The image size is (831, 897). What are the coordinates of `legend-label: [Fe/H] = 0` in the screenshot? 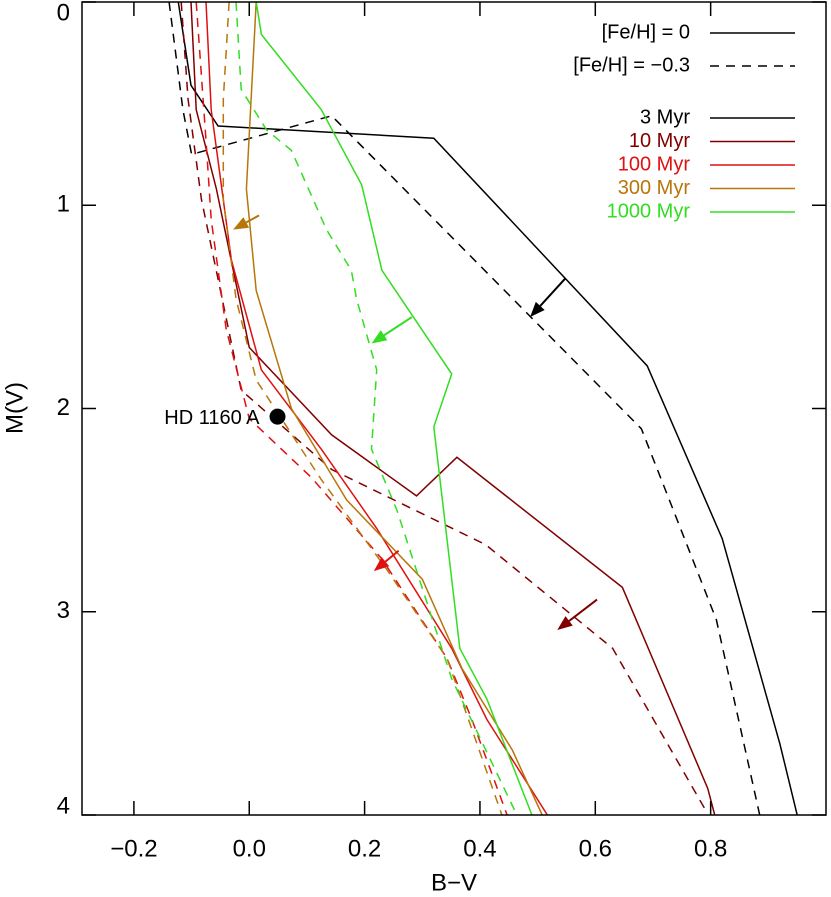 It's located at (646, 32).